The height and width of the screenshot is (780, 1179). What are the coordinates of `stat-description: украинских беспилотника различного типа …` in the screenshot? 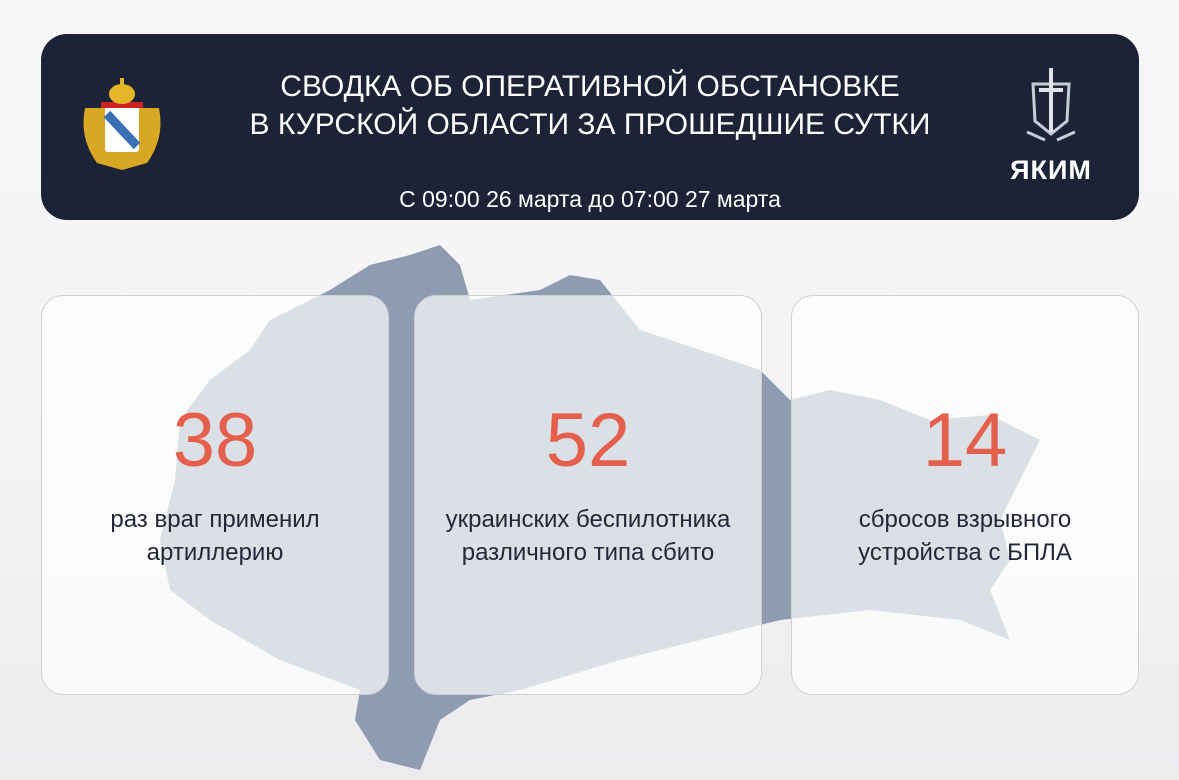 It's located at (588, 536).